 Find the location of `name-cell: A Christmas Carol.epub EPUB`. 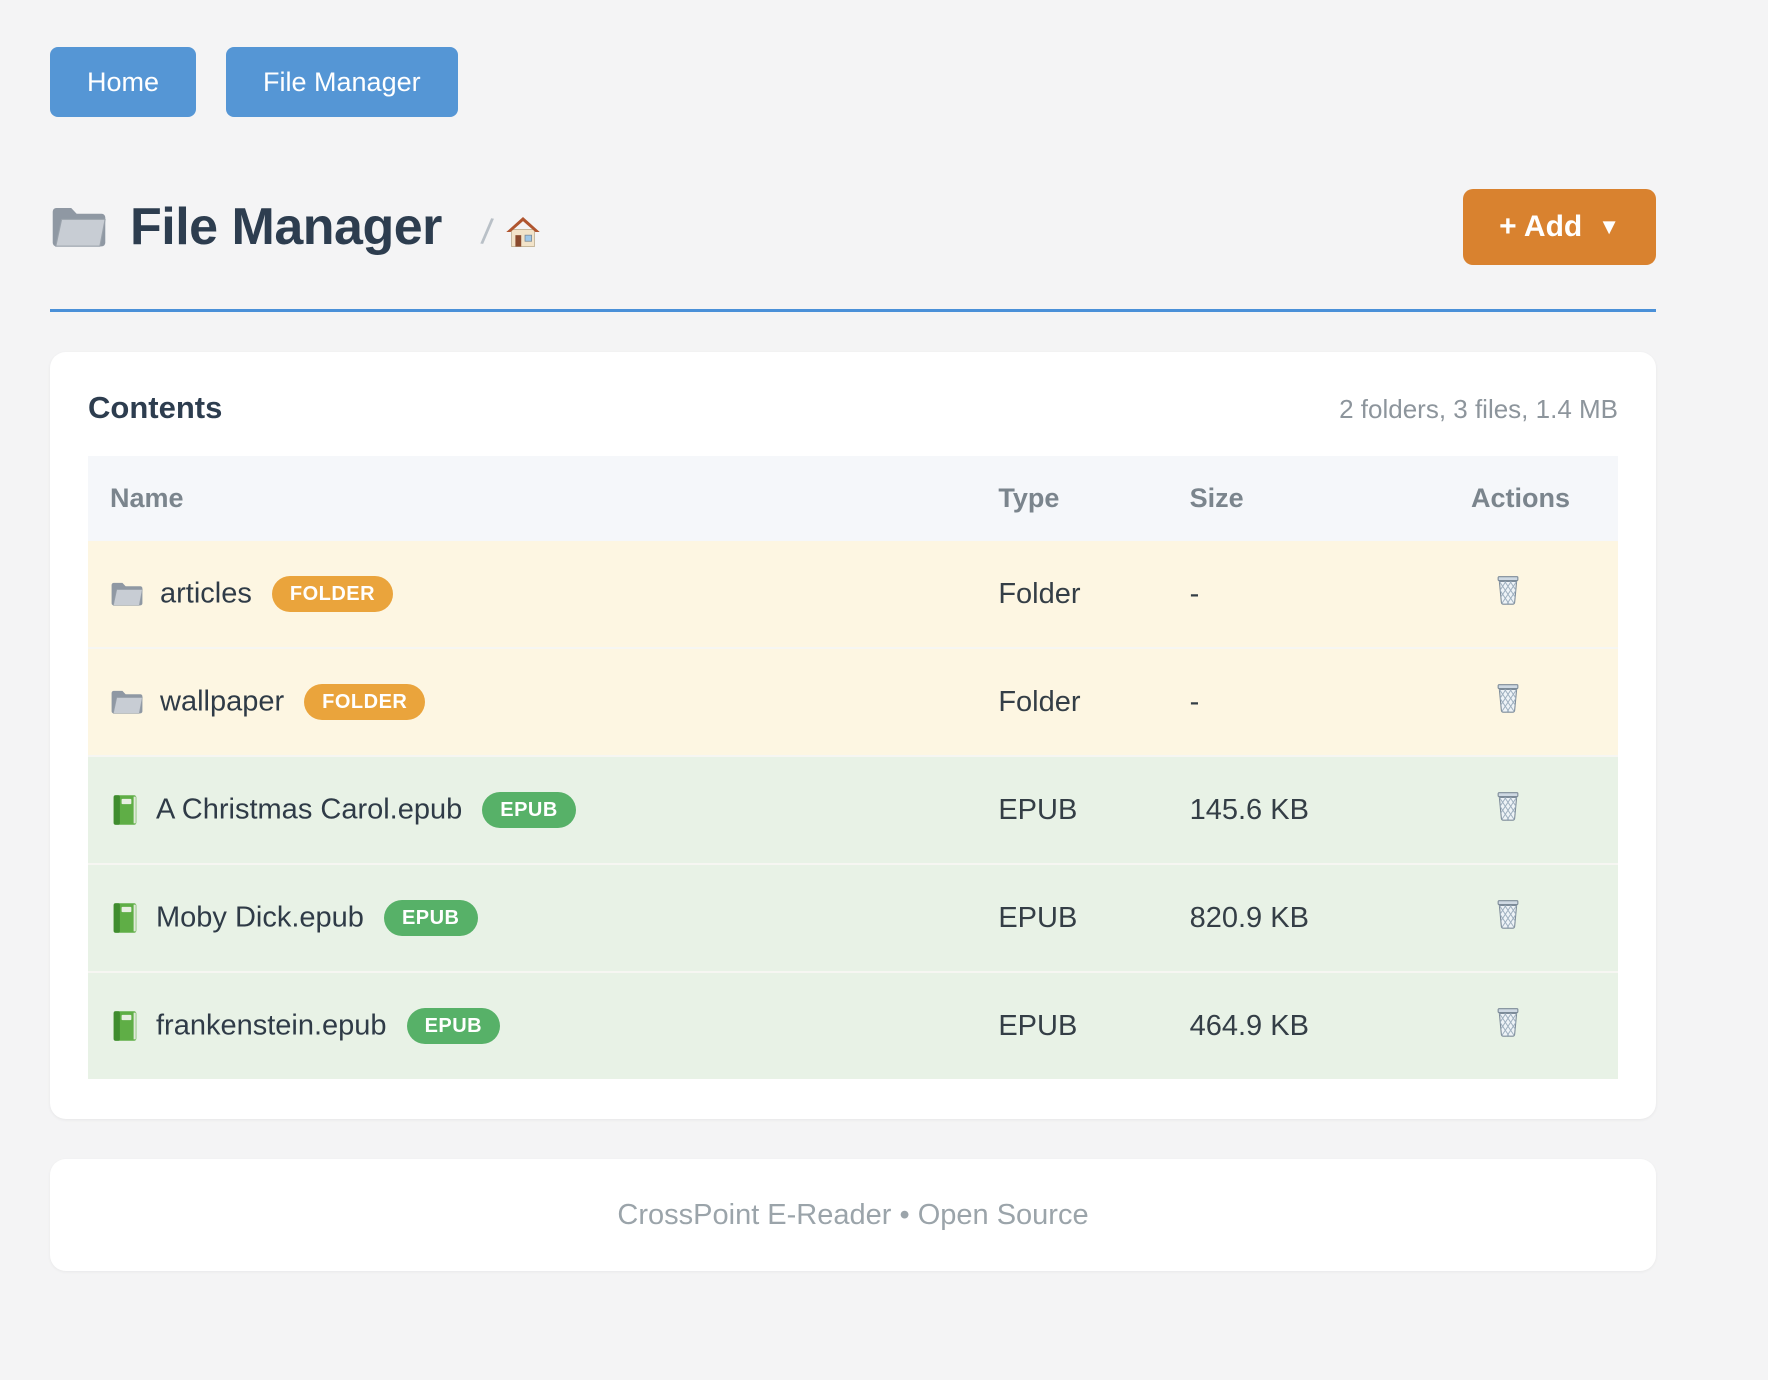

name-cell: A Christmas Carol.epub EPUB is located at coordinates (543, 810).